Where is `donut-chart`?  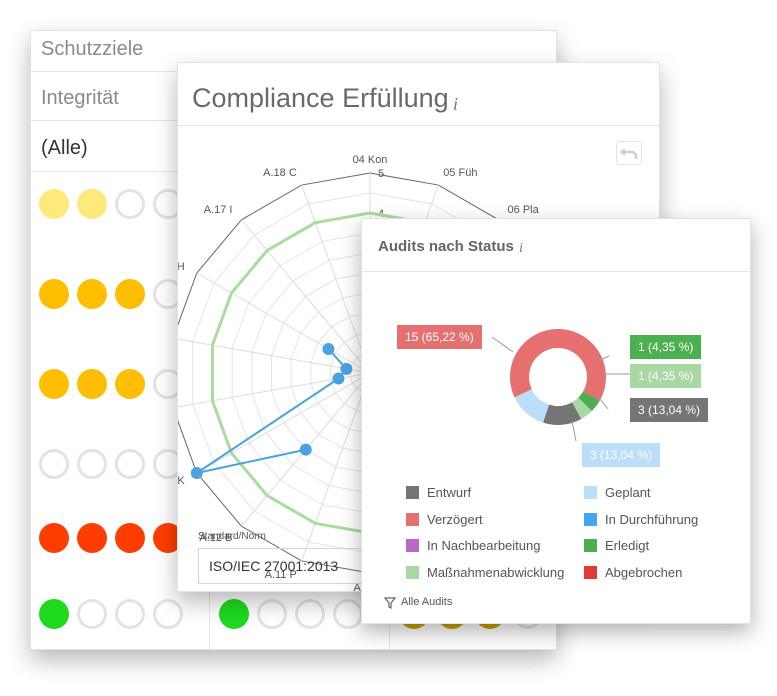 donut-chart is located at coordinates (560, 385).